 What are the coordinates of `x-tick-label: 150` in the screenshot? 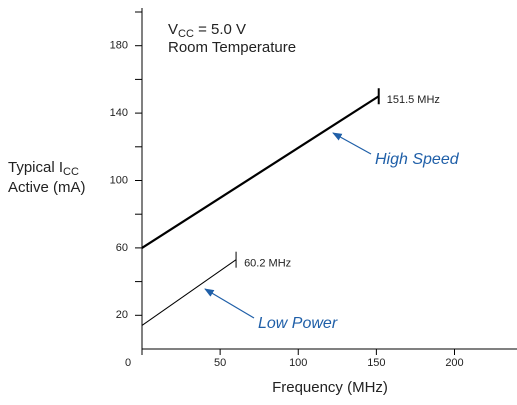 It's located at (376, 363).